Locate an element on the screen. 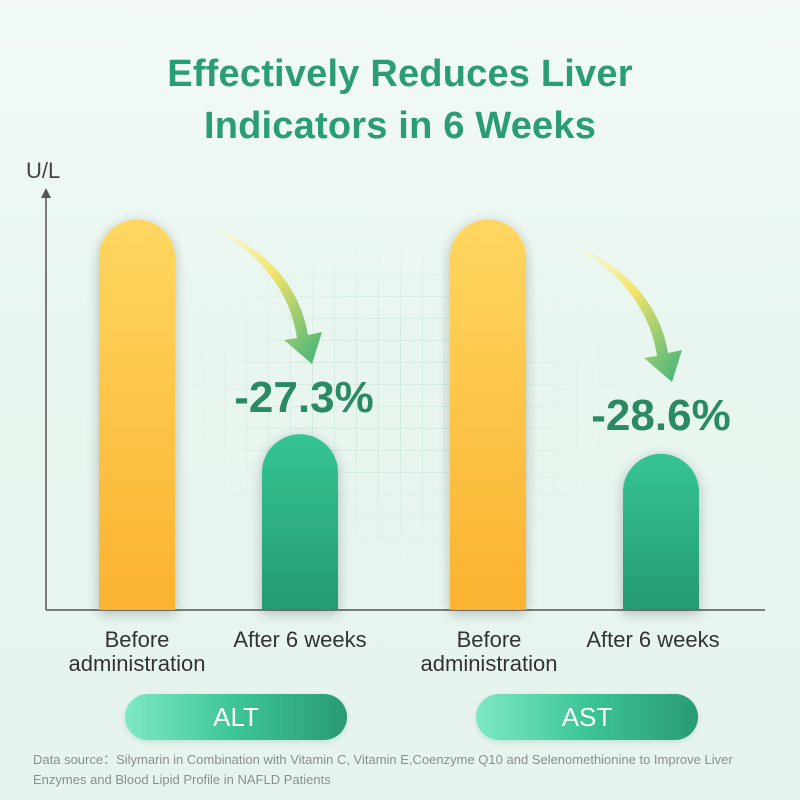 Image resolution: width=800 pixels, height=800 pixels. tick-label-alt-before: Before administration is located at coordinates (137, 652).